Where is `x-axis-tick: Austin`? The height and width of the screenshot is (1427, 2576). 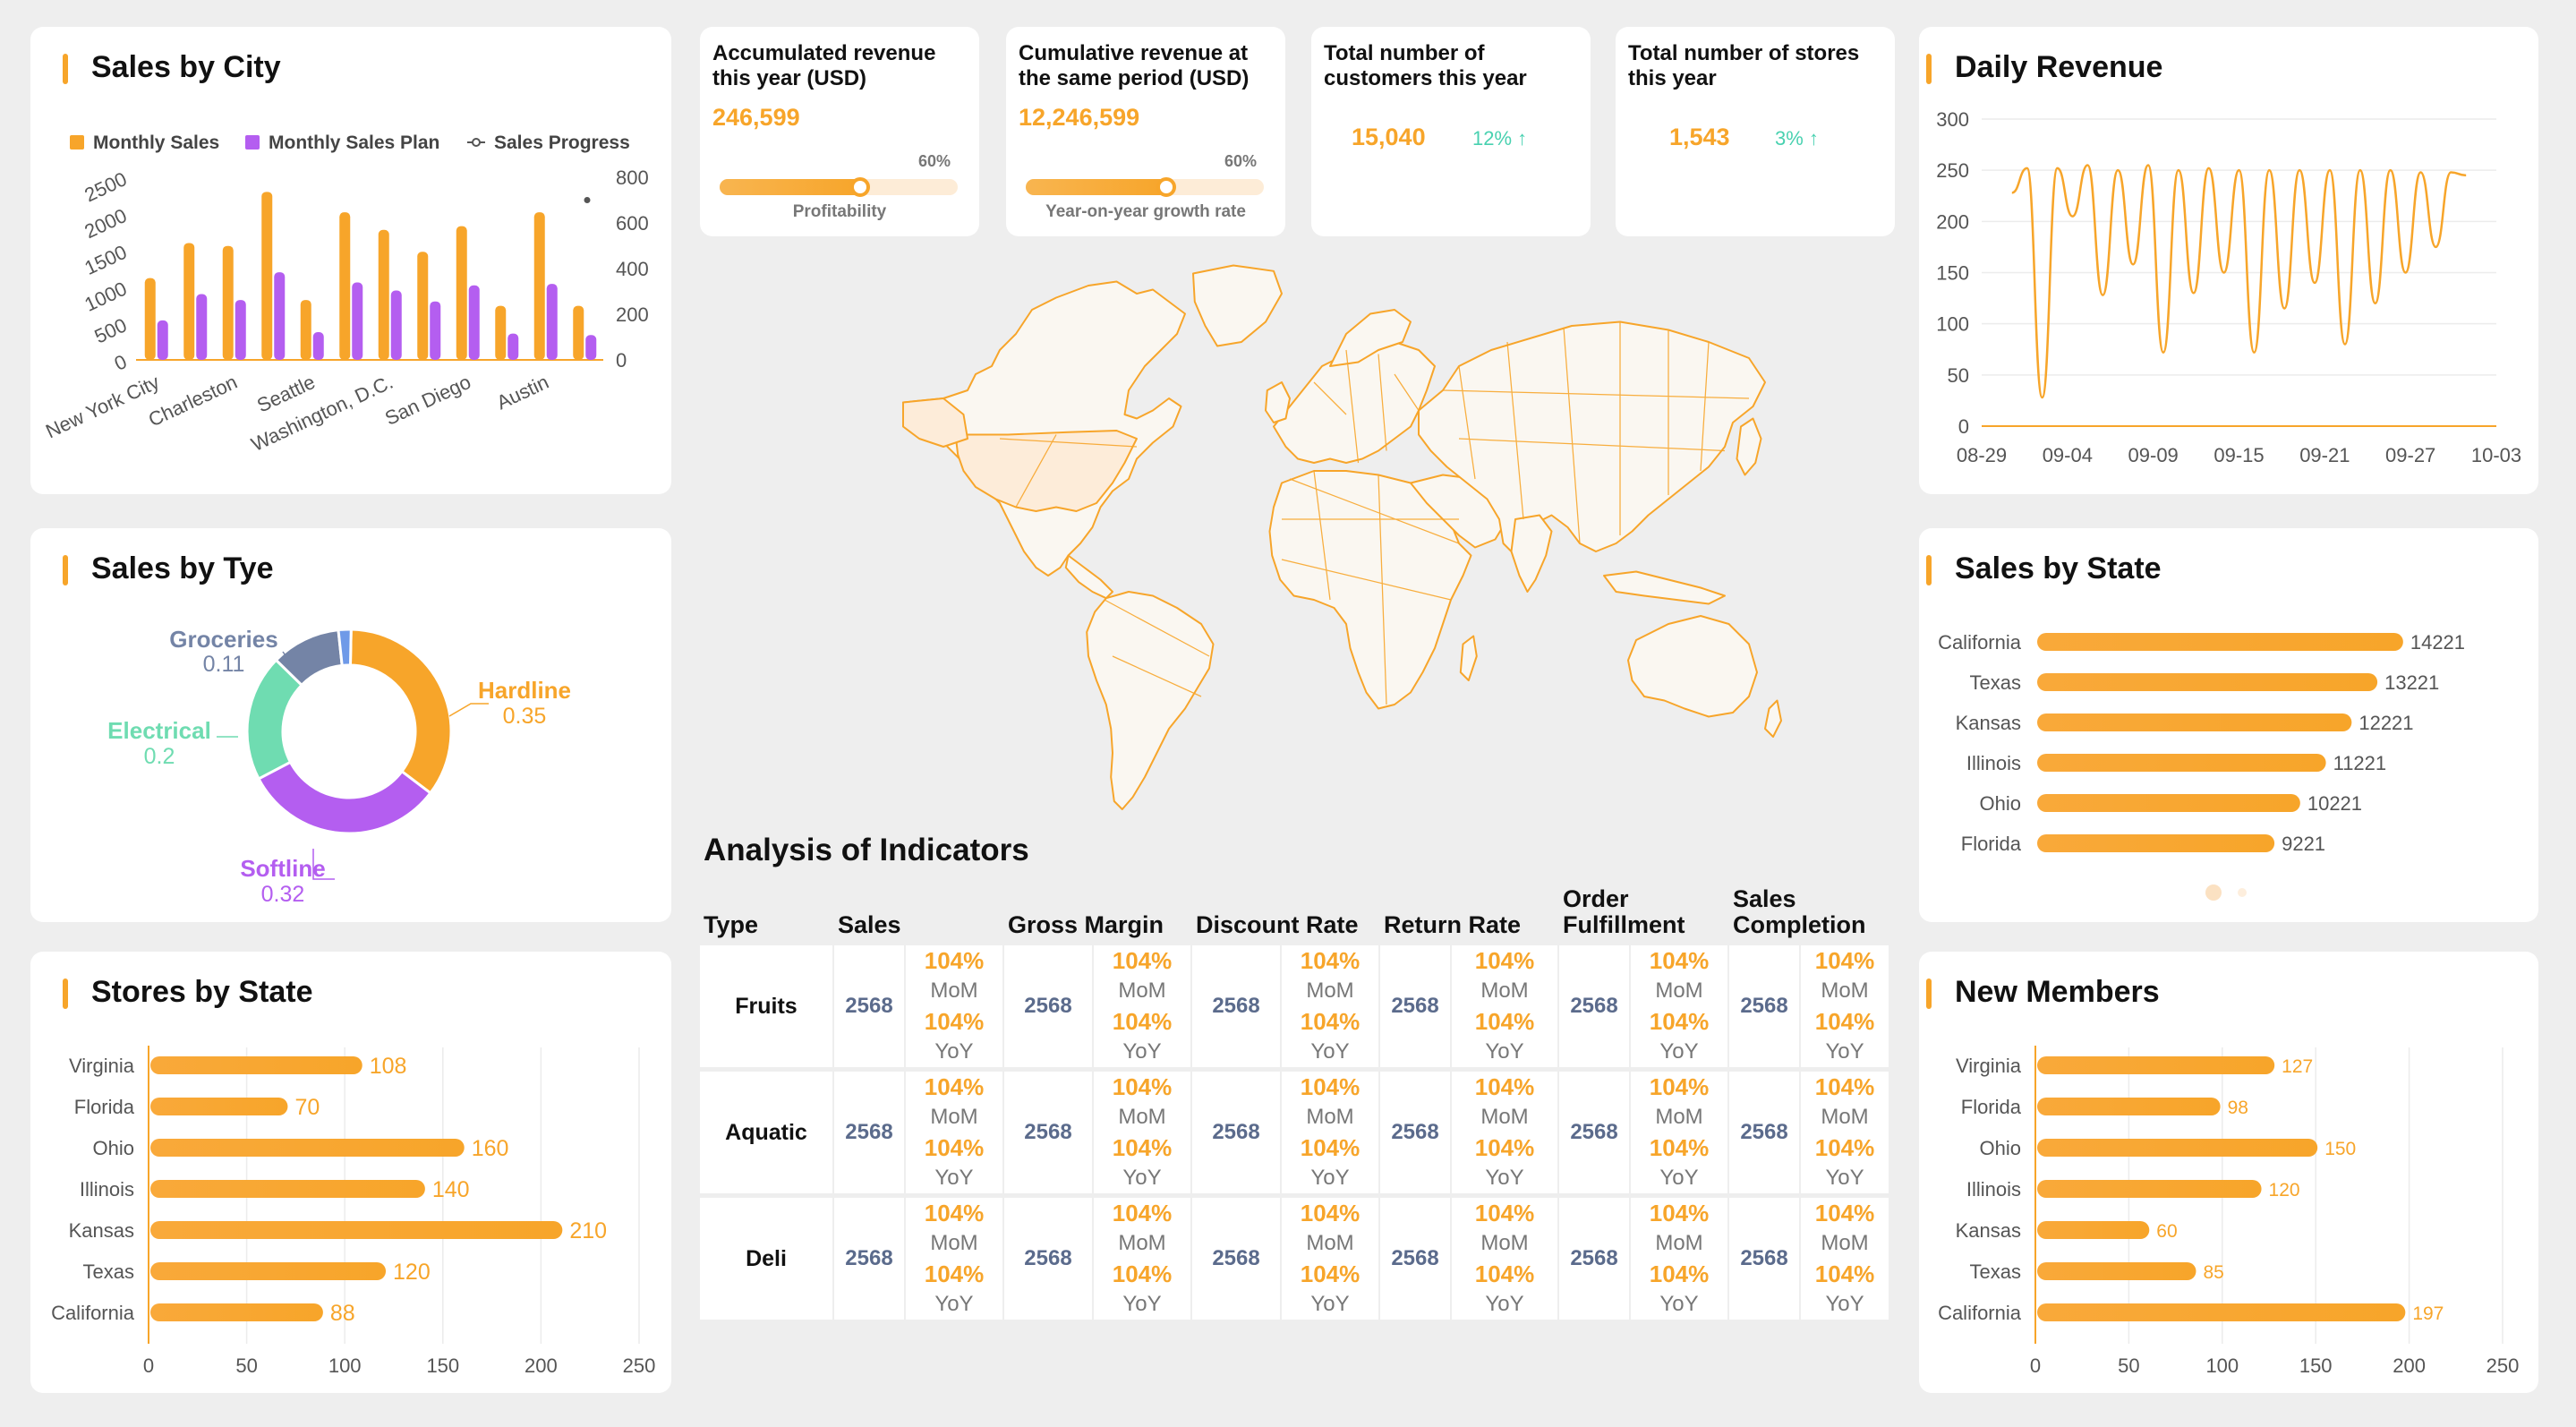 x-axis-tick: Austin is located at coordinates (522, 392).